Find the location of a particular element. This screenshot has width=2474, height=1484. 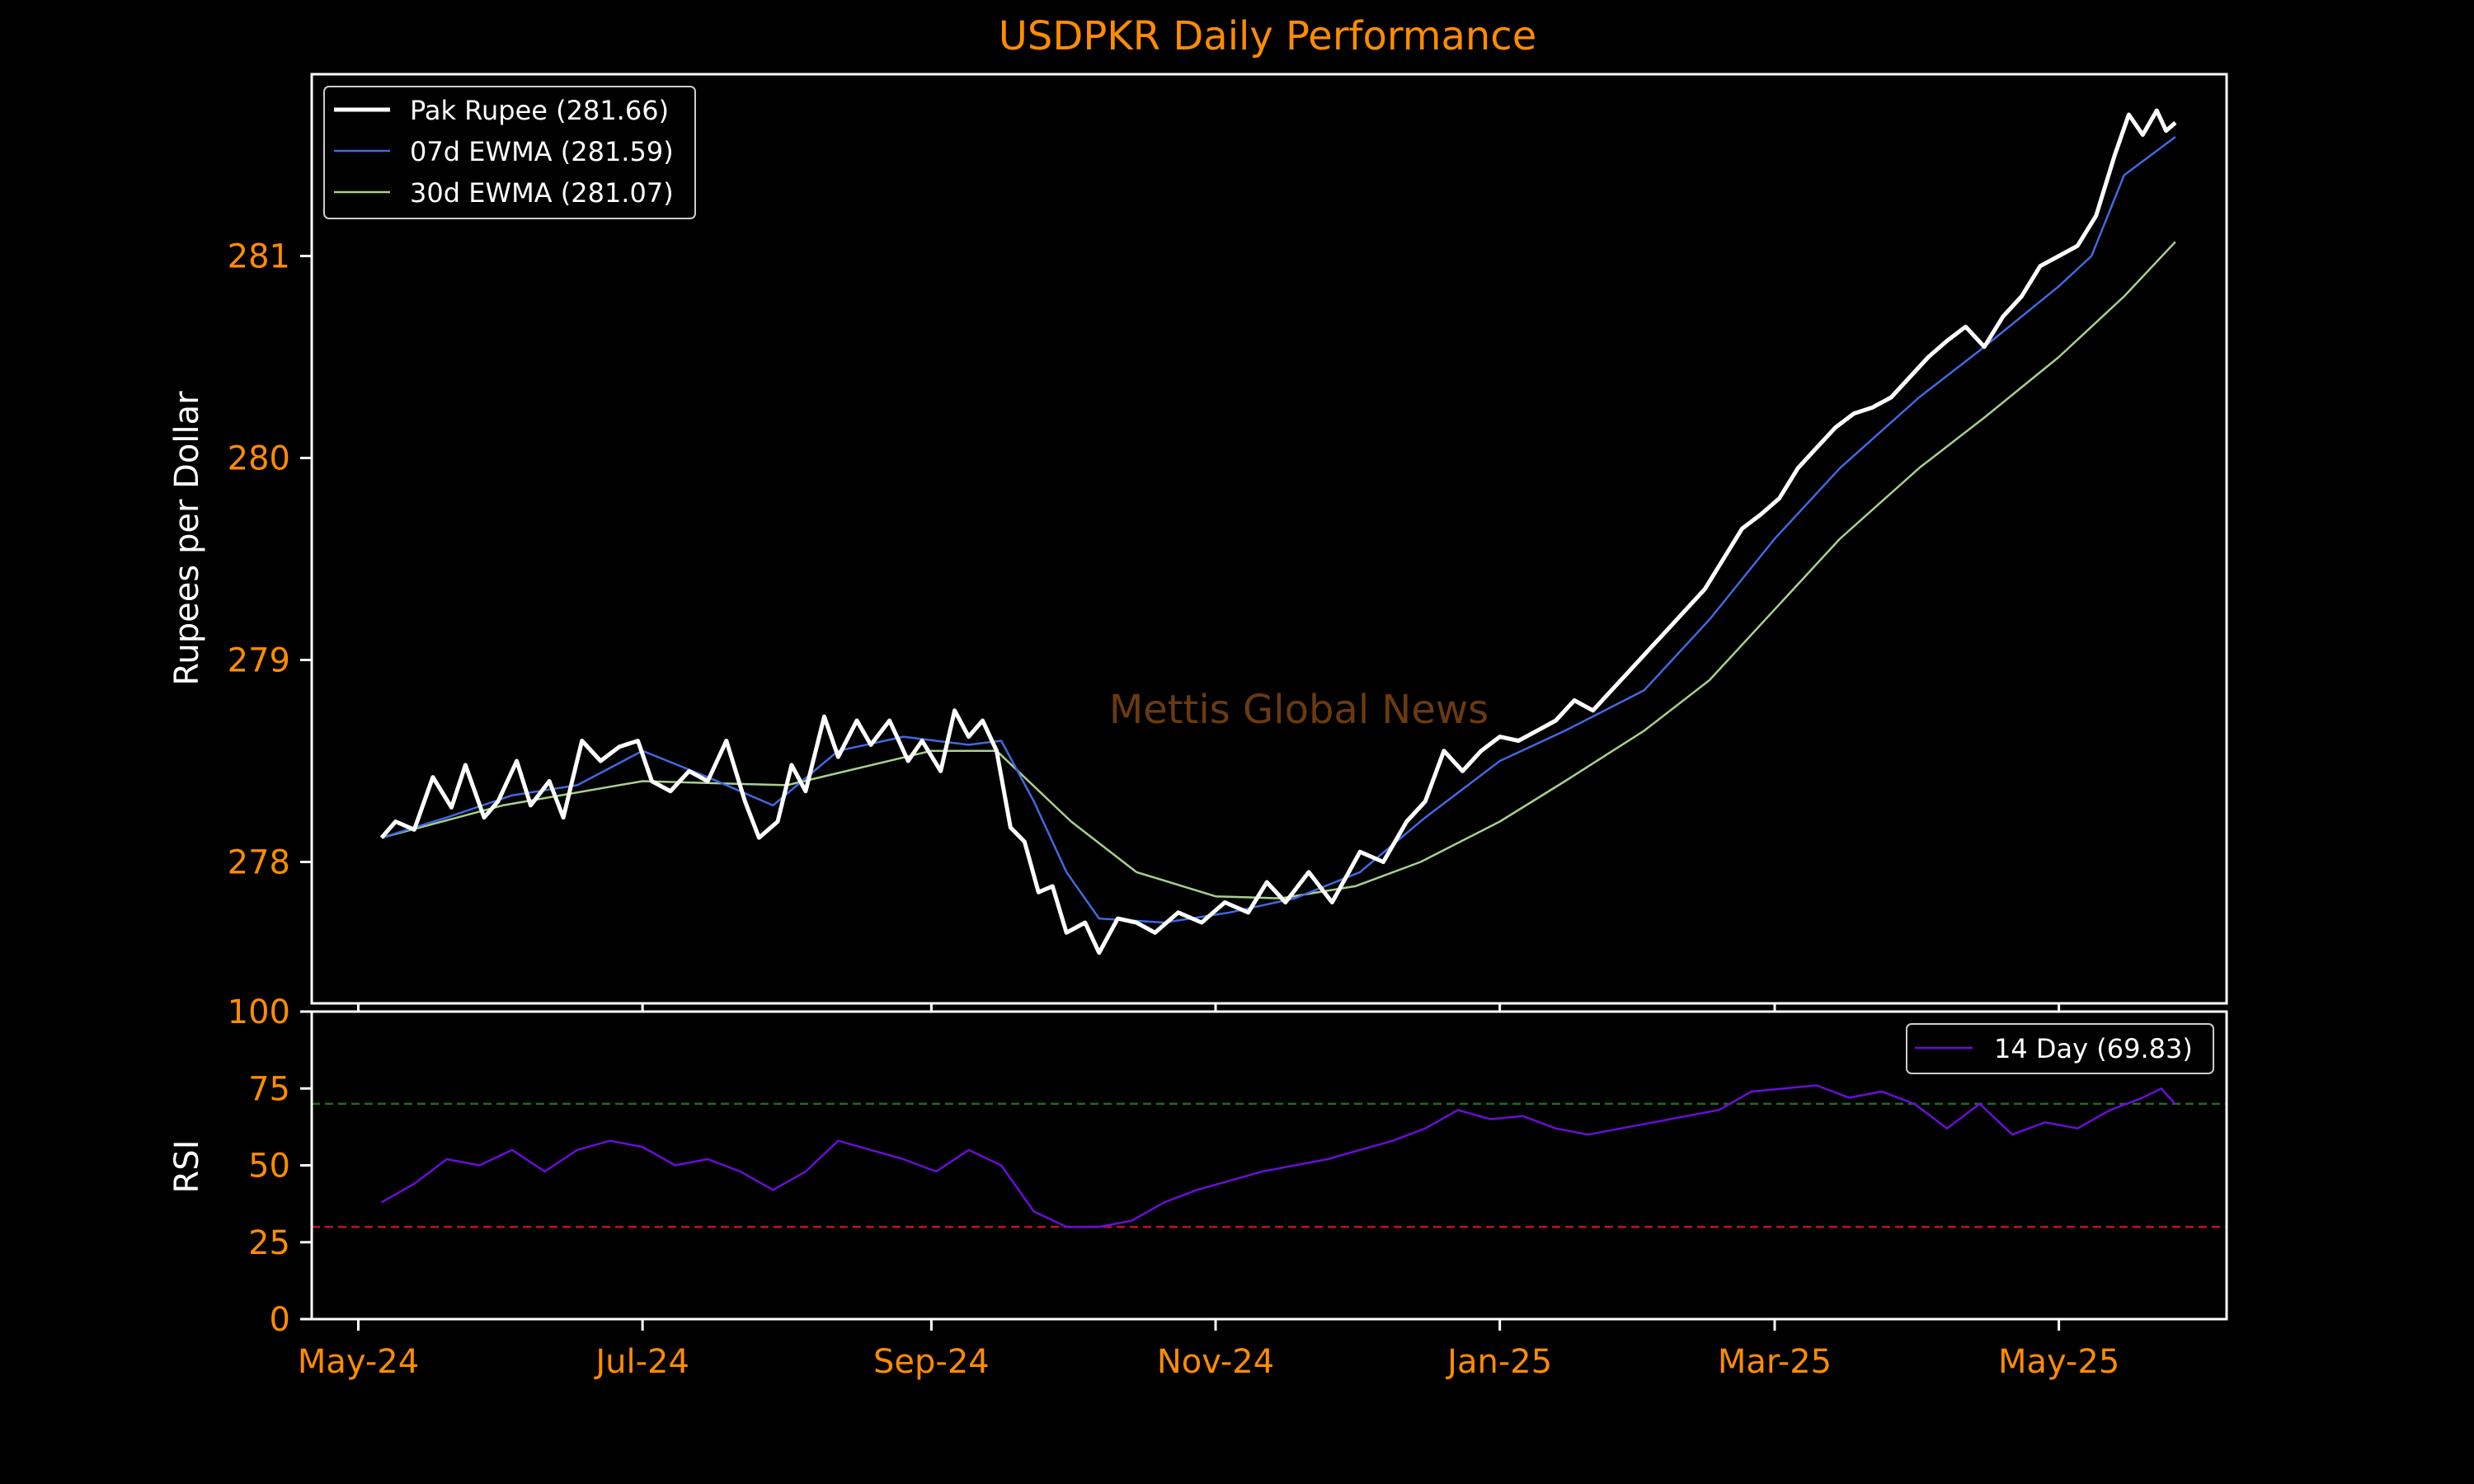

price-y-axis: 278 279 280 281 is located at coordinates (270, 560).